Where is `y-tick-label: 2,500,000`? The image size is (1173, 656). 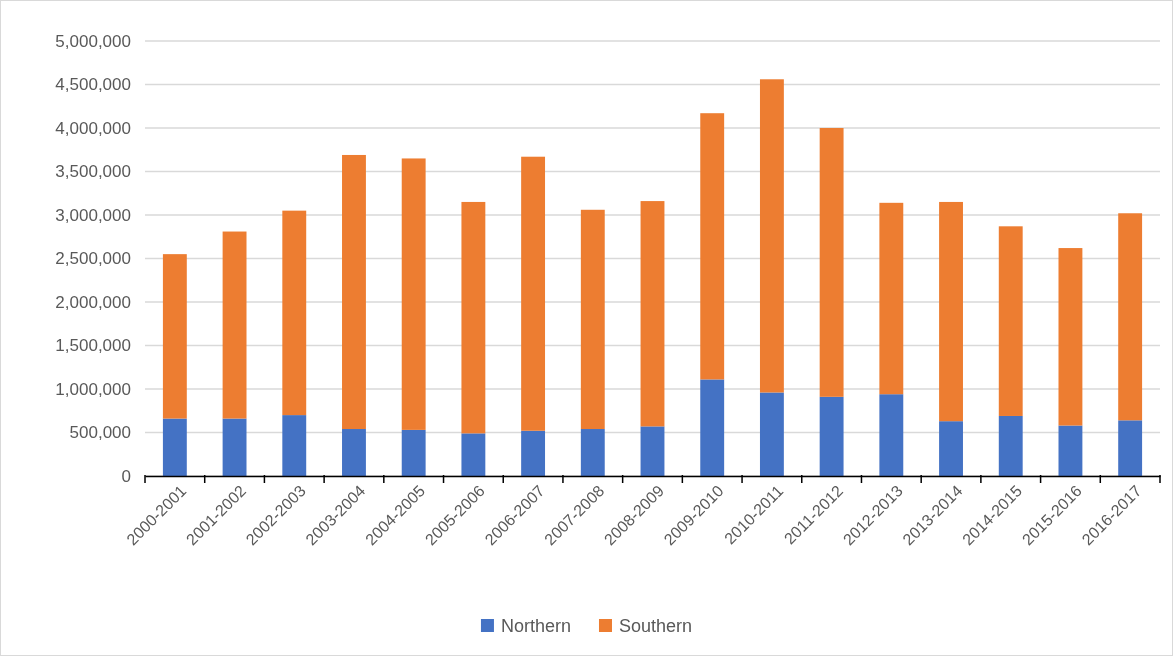
y-tick-label: 2,500,000 is located at coordinates (93, 259).